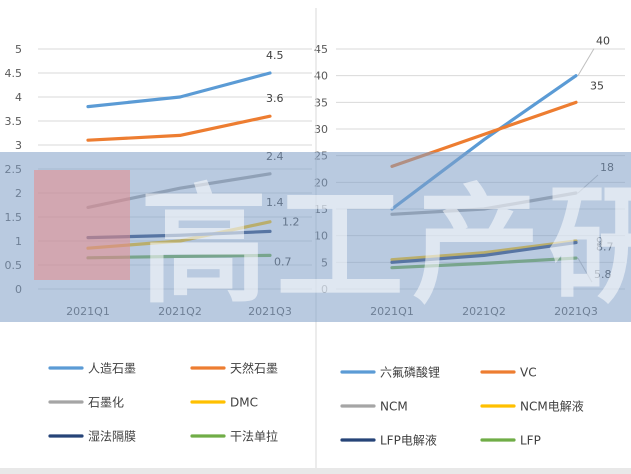  What do you see at coordinates (112, 436) in the screenshot?
I see `legend-label: 湿法隔膜` at bounding box center [112, 436].